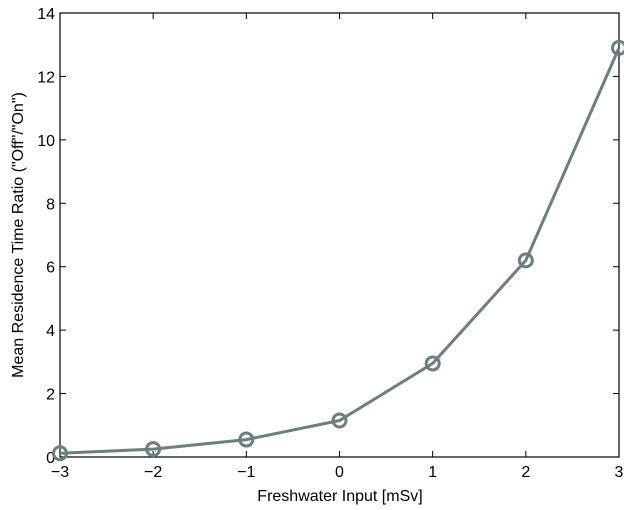 The image size is (624, 510). I want to click on x-axis-label: Freshwater Input [mSv], so click(339, 496).